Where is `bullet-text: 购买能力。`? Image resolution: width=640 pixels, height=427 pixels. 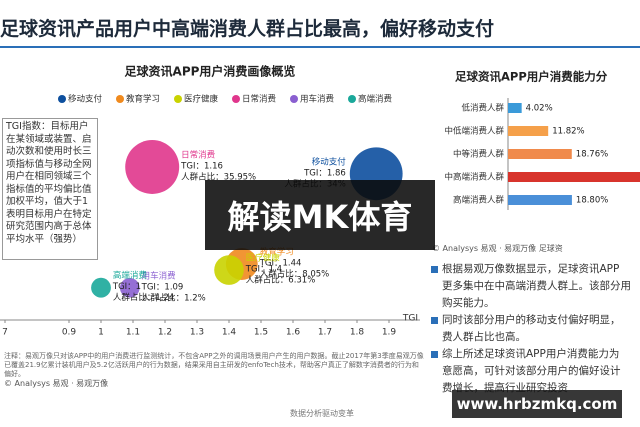 bullet-text: 购买能力。 is located at coordinates (468, 303).